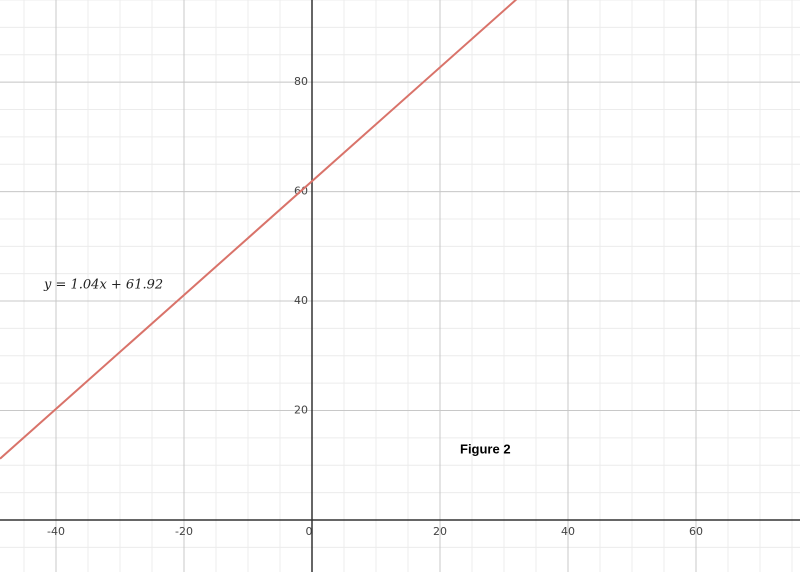 The image size is (800, 572). Describe the element at coordinates (440, 531) in the screenshot. I see `x-tick-label: 20` at that location.